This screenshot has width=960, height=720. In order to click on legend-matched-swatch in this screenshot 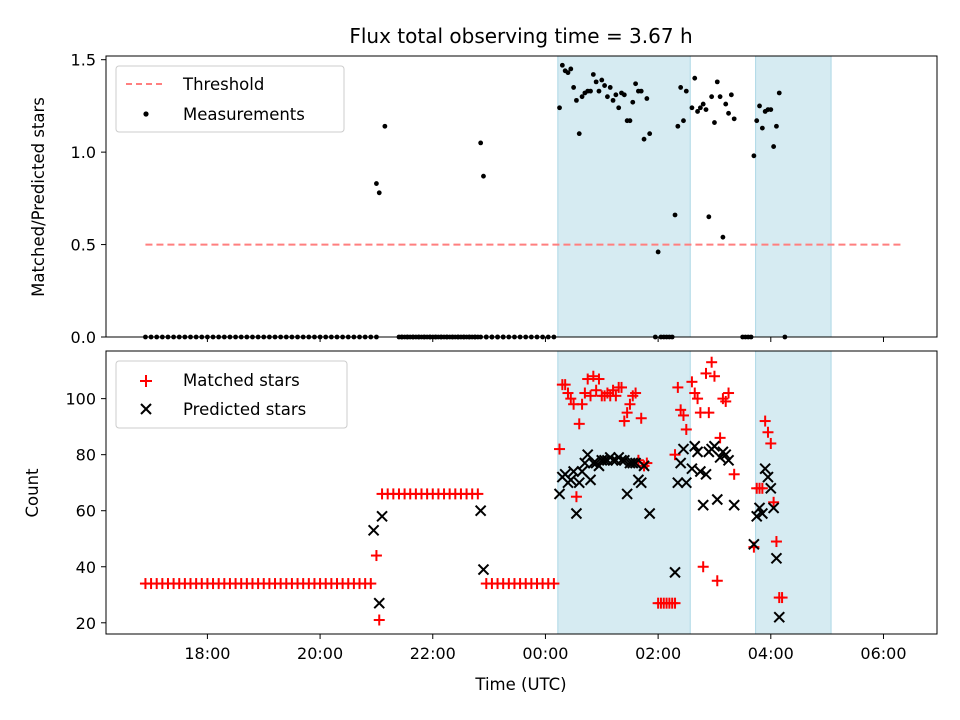, I will do `click(146, 381)`.